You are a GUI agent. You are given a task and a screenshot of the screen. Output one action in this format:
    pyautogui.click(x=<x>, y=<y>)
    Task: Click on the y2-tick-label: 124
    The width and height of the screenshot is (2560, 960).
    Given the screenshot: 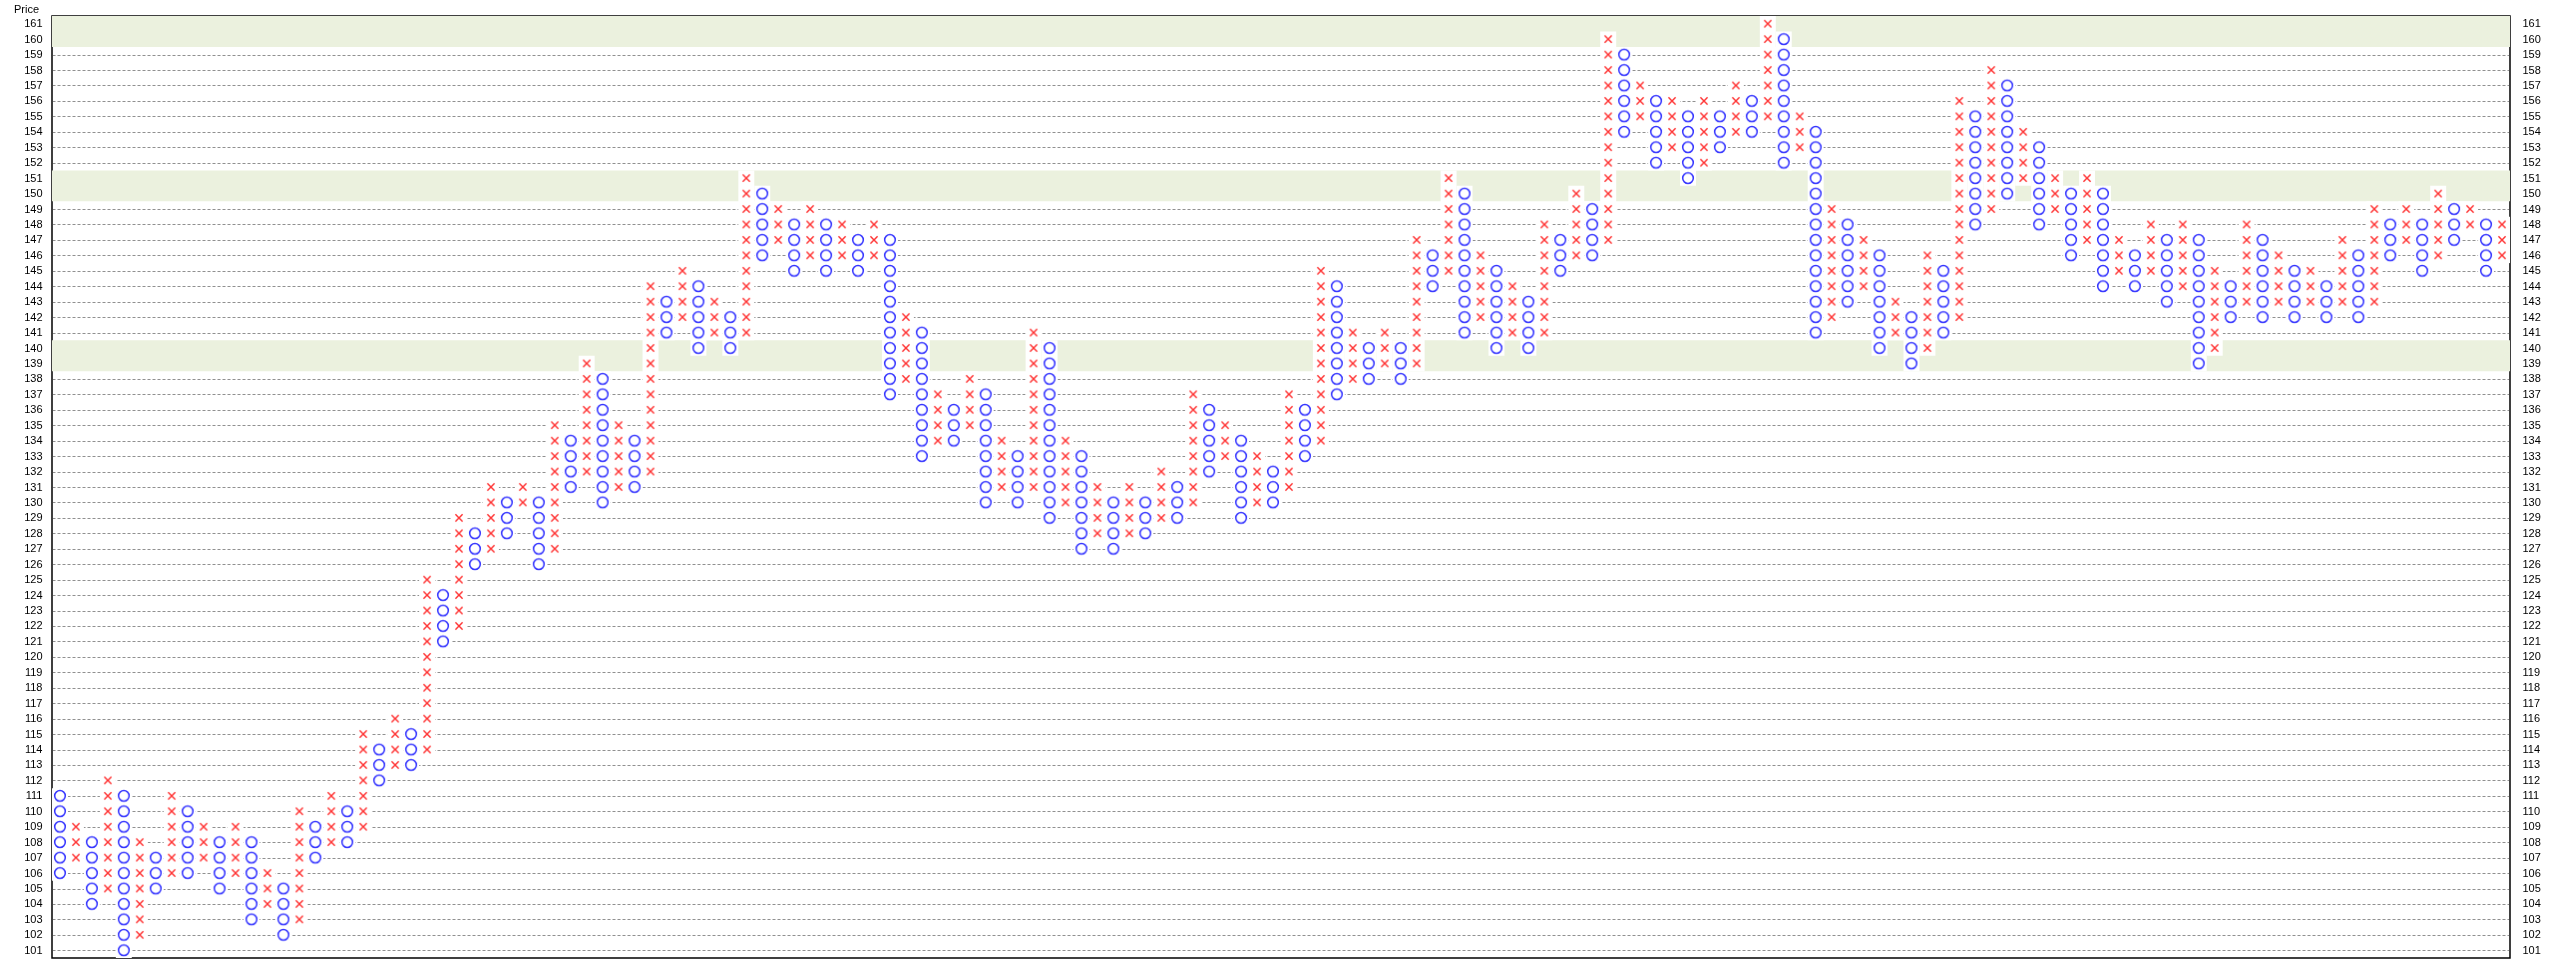 What is the action you would take?
    pyautogui.click(x=2531, y=594)
    